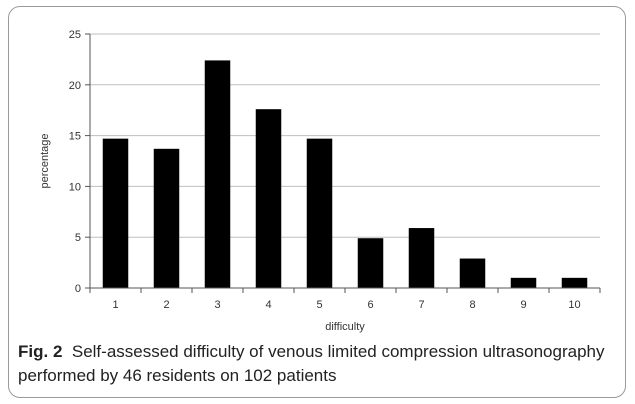 The image size is (635, 404). I want to click on x-tick-labels: 1 2 3 4 5 6 7 8 9 10, so click(345, 299).